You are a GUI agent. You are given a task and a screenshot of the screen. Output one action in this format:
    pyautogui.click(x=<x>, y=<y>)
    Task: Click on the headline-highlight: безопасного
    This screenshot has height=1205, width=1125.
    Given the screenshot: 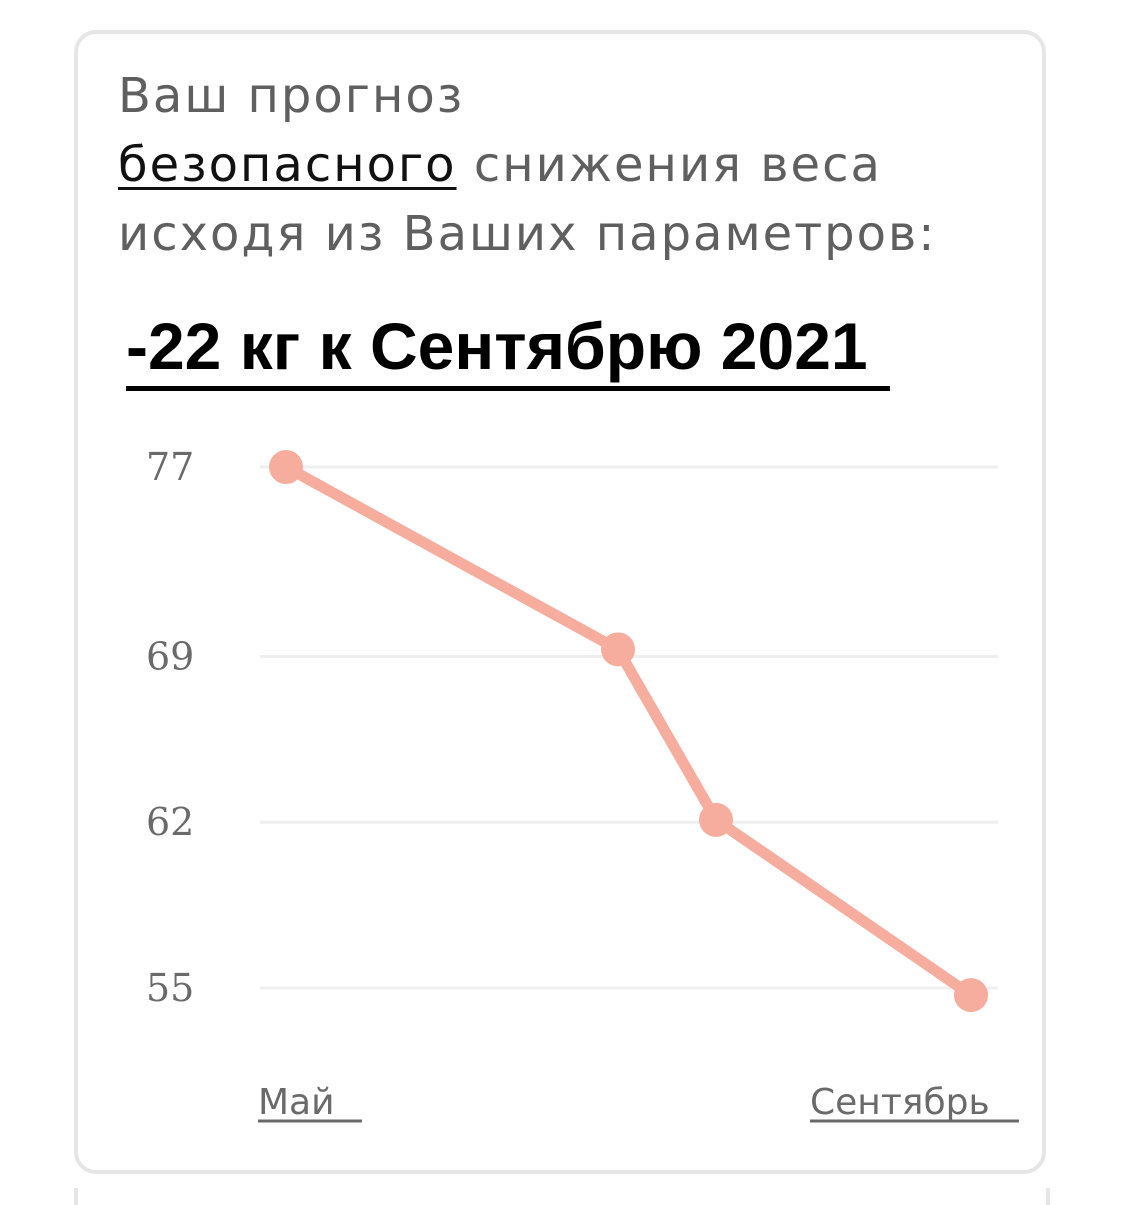 What is the action you would take?
    pyautogui.click(x=287, y=165)
    